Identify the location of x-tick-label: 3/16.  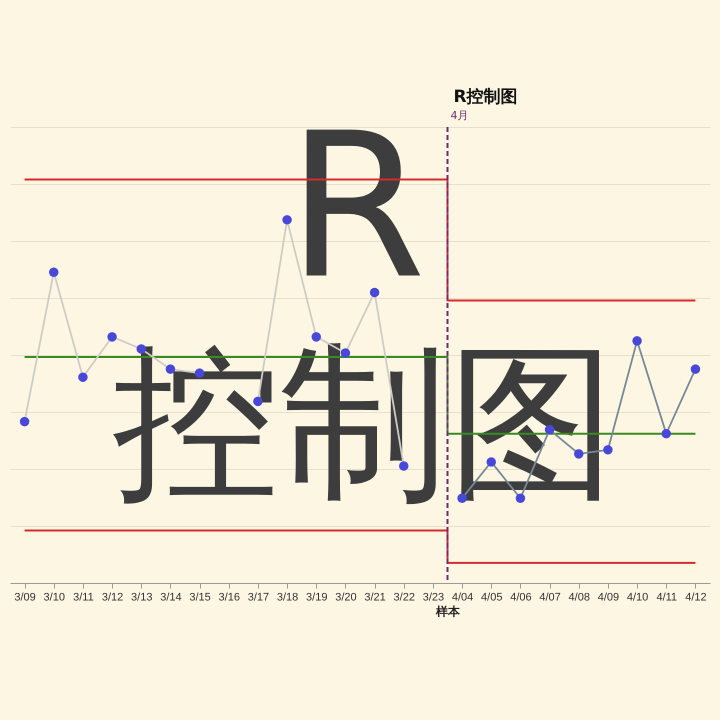
(229, 598).